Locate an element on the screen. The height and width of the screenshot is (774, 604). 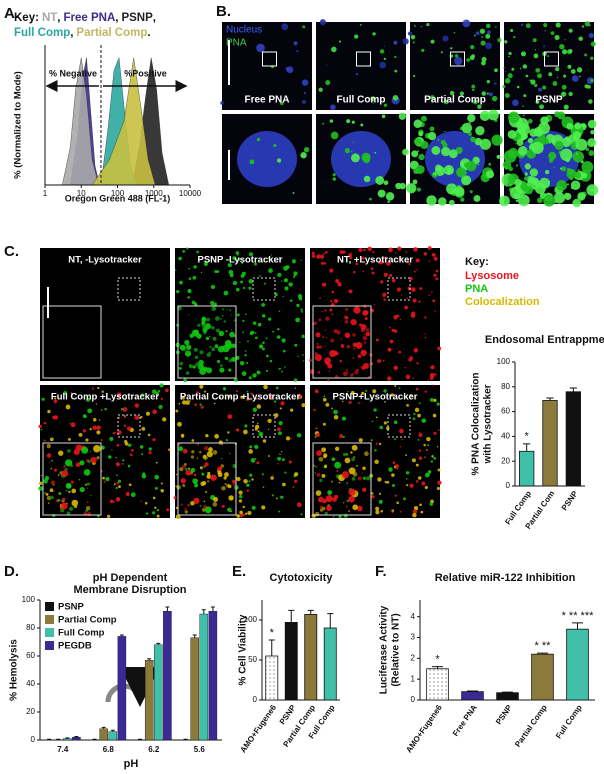
y-axis-label: Luciferase Activity is located at coordinates (384, 649).